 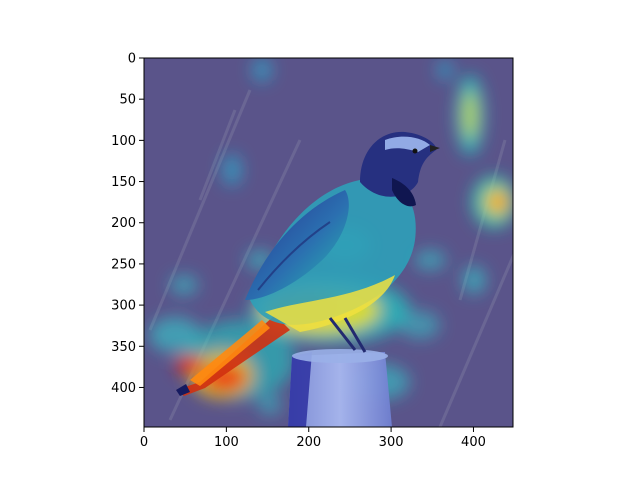 I want to click on x-tick-label-0: 0, so click(x=144, y=442).